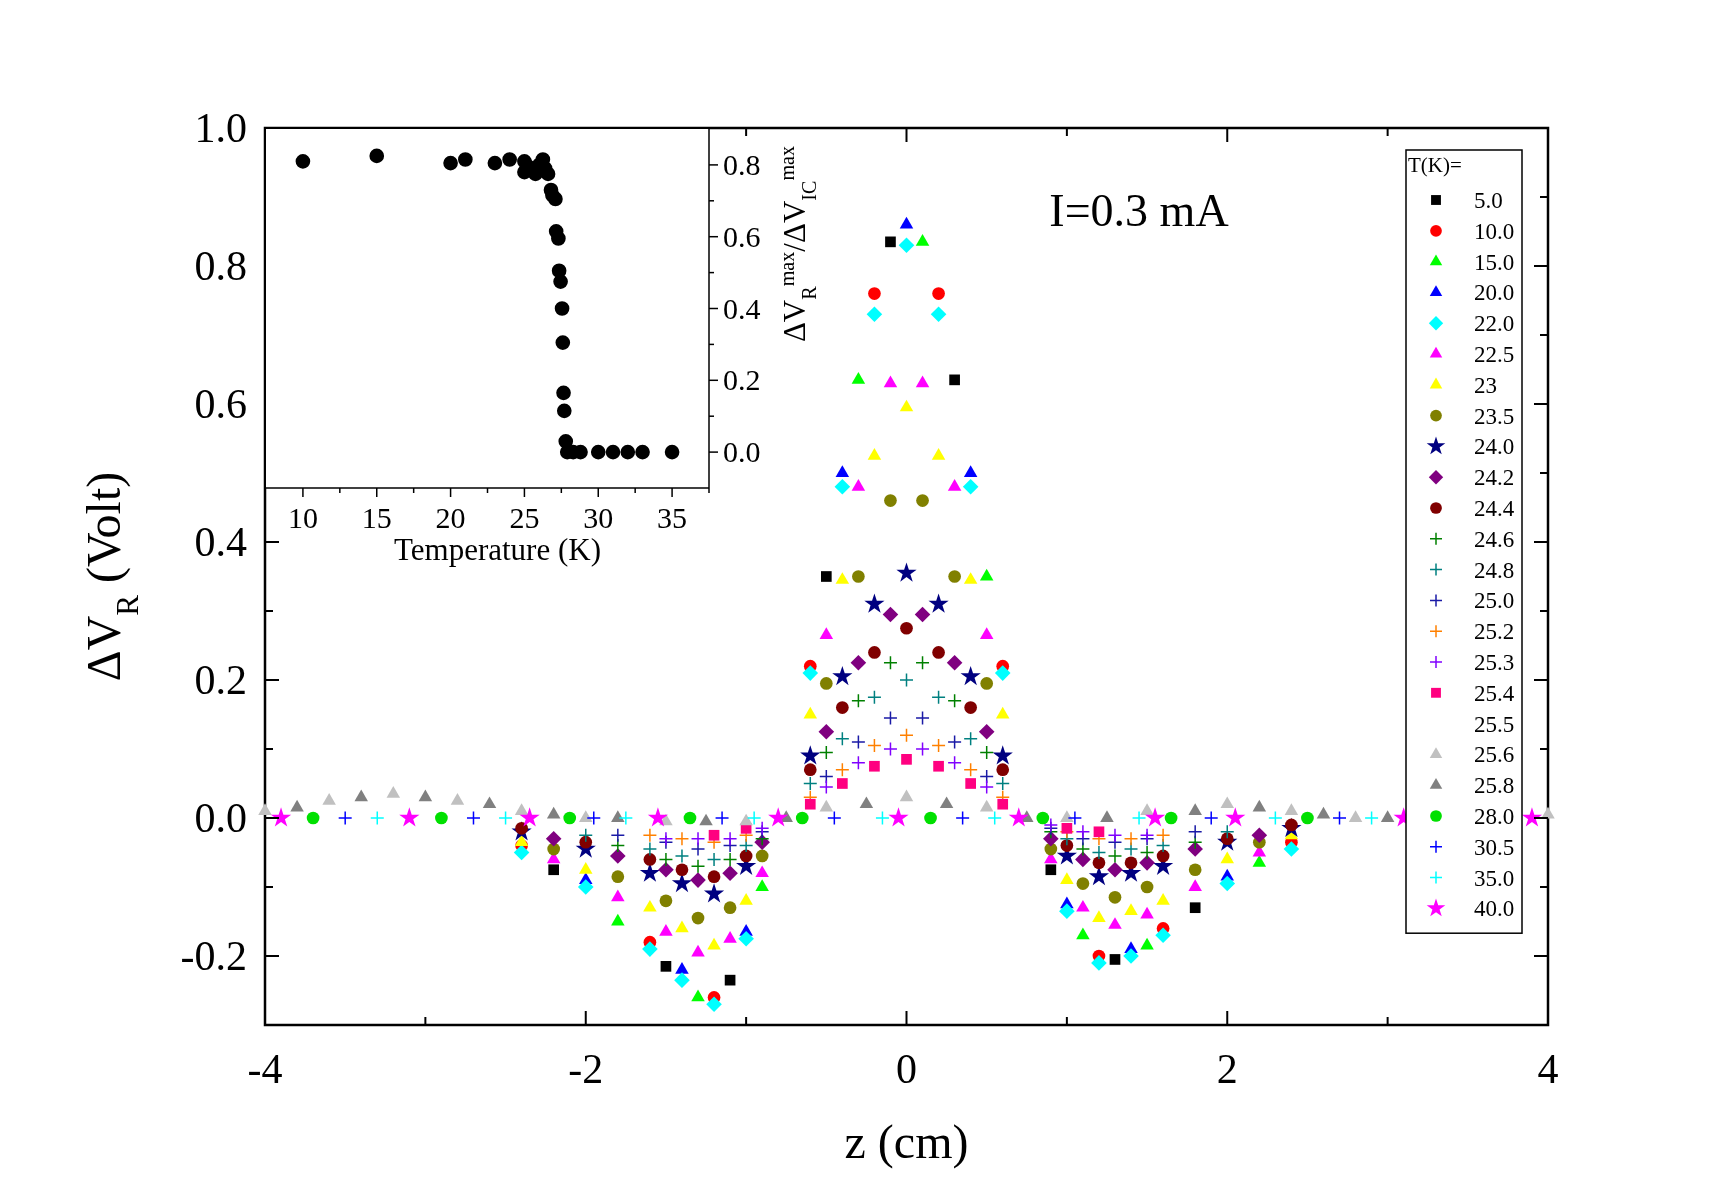  Describe the element at coordinates (742, 164) in the screenshot. I see `y2-tick-label: 0.8` at that location.